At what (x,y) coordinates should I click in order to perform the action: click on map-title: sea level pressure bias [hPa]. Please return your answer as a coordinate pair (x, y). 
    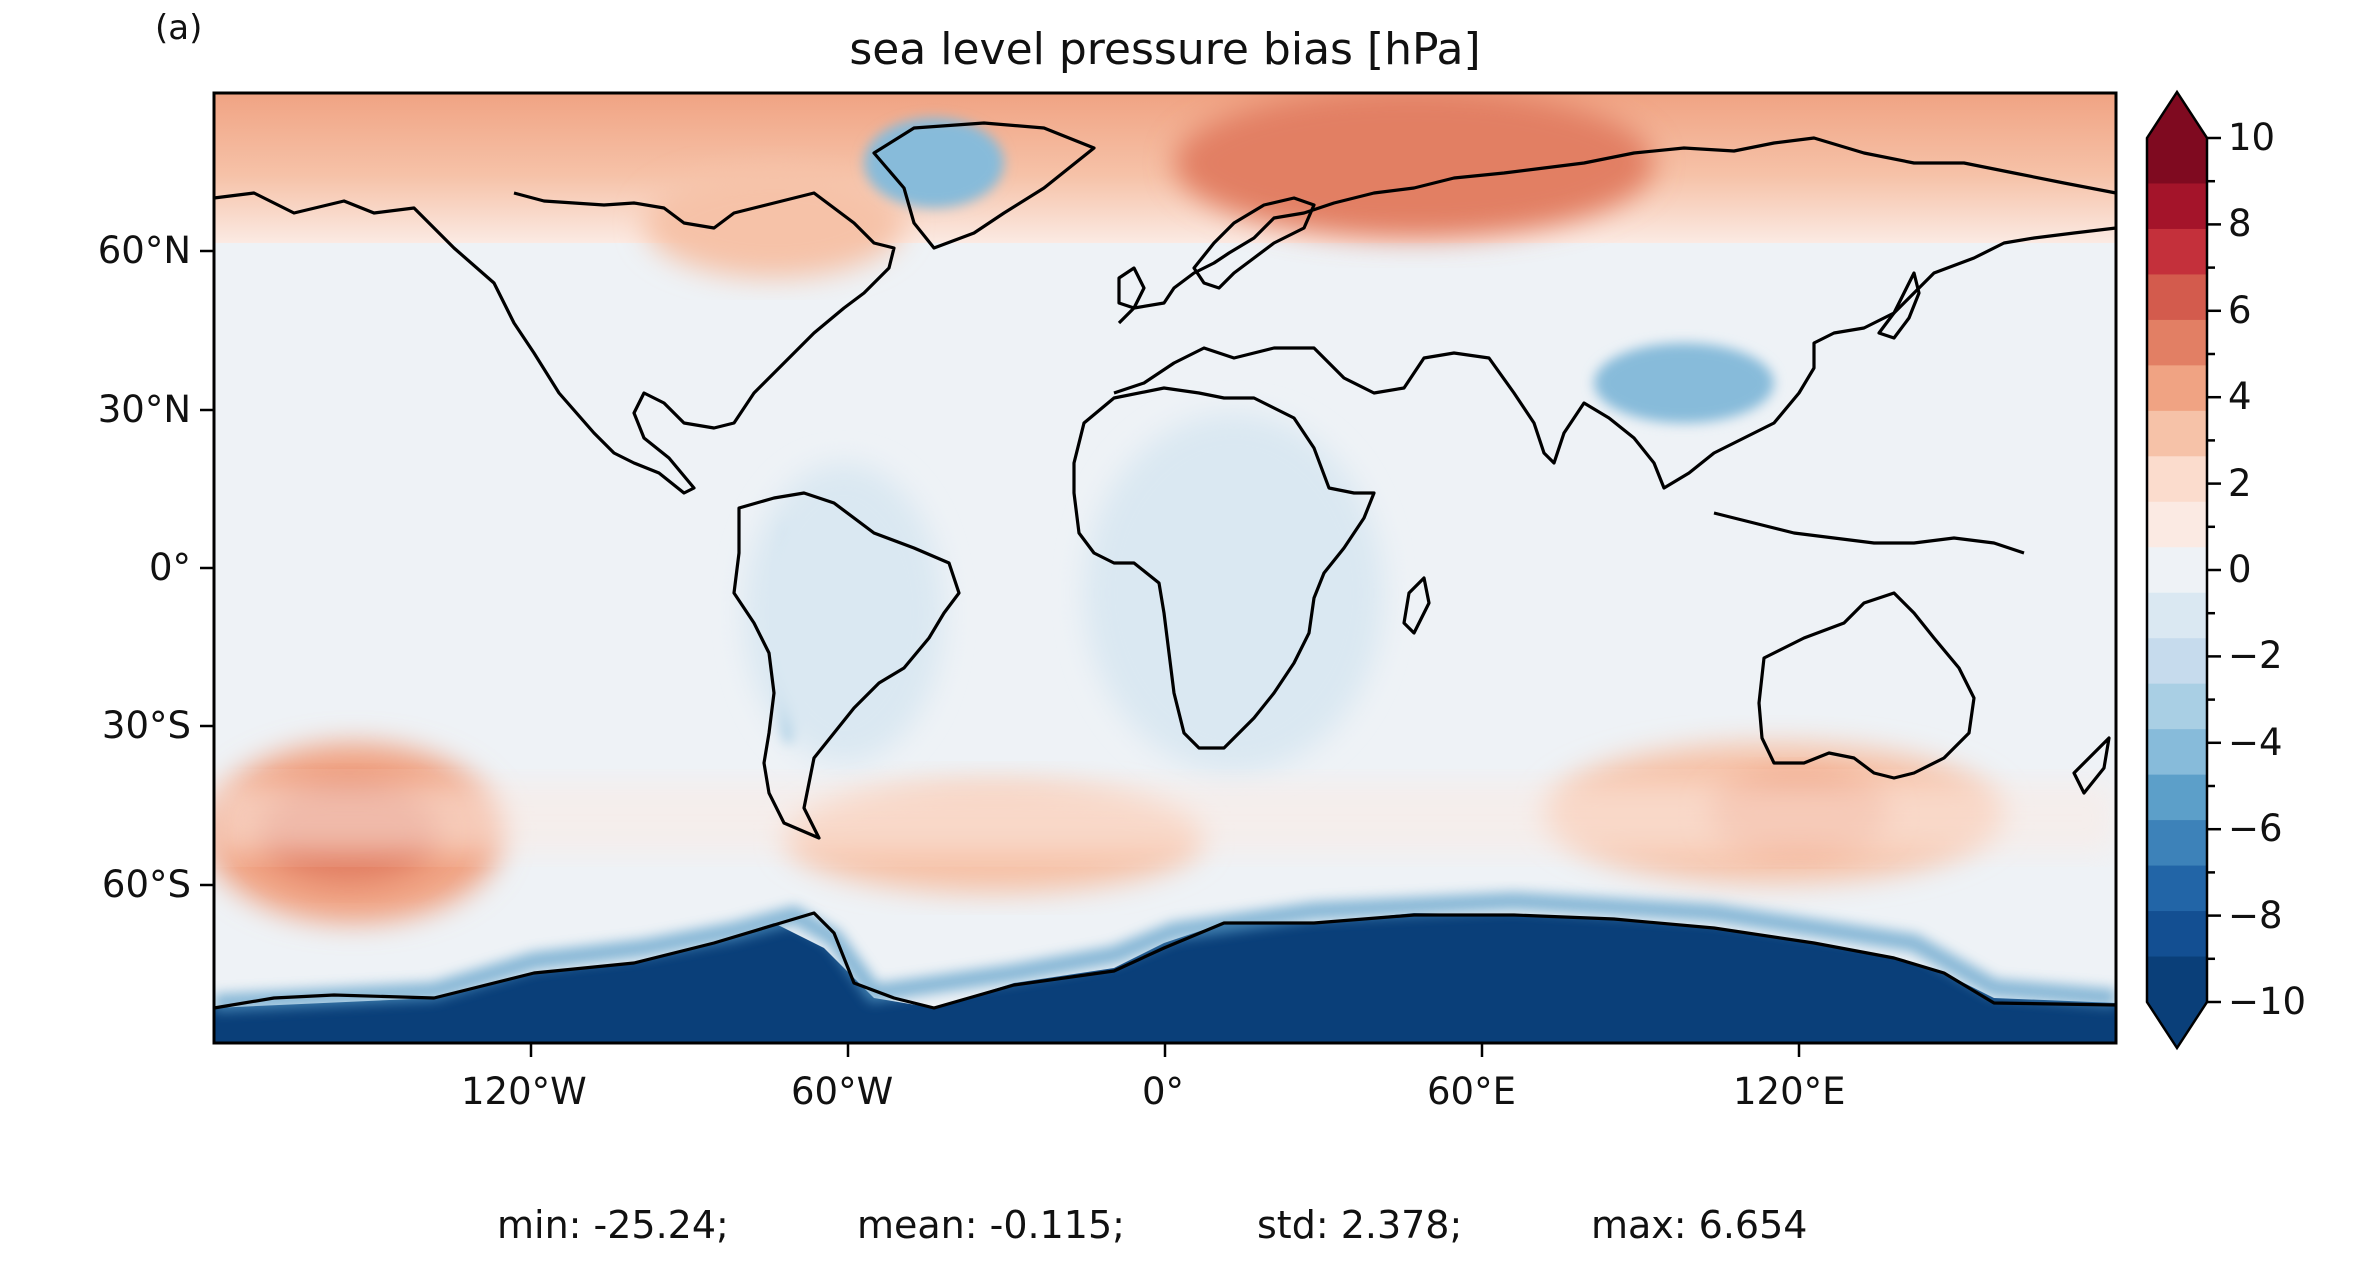
    Looking at the image, I should click on (1165, 49).